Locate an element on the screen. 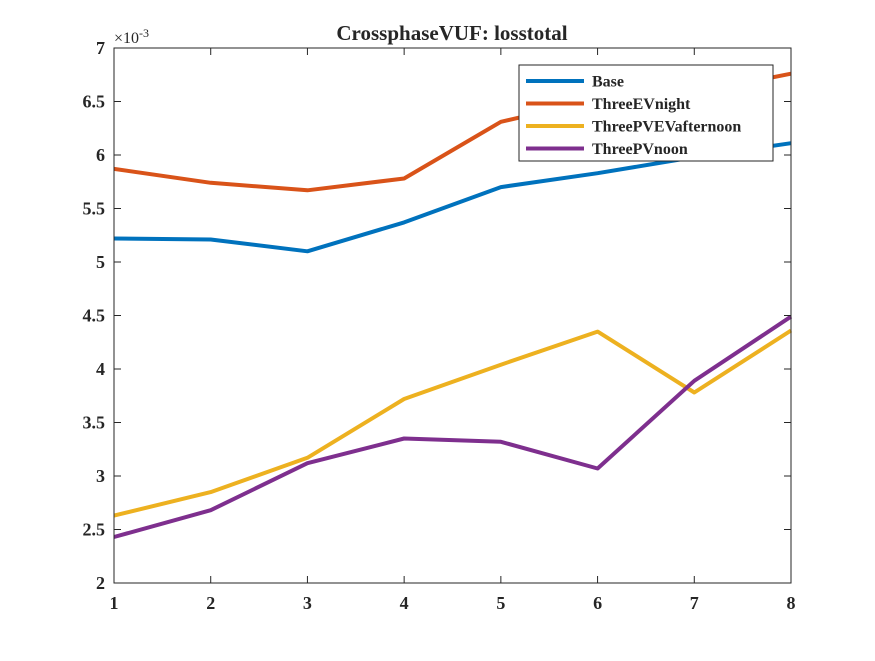  x-tick-label: 4 is located at coordinates (404, 603).